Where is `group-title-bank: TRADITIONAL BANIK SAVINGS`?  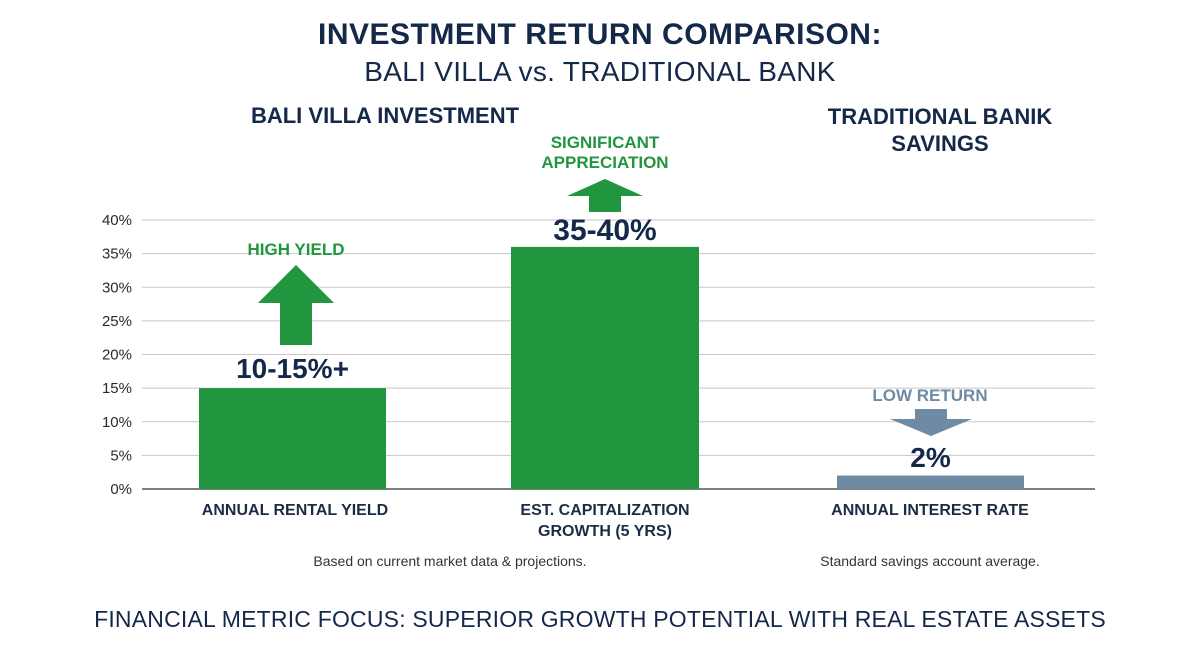 group-title-bank: TRADITIONAL BANIK SAVINGS is located at coordinates (940, 130).